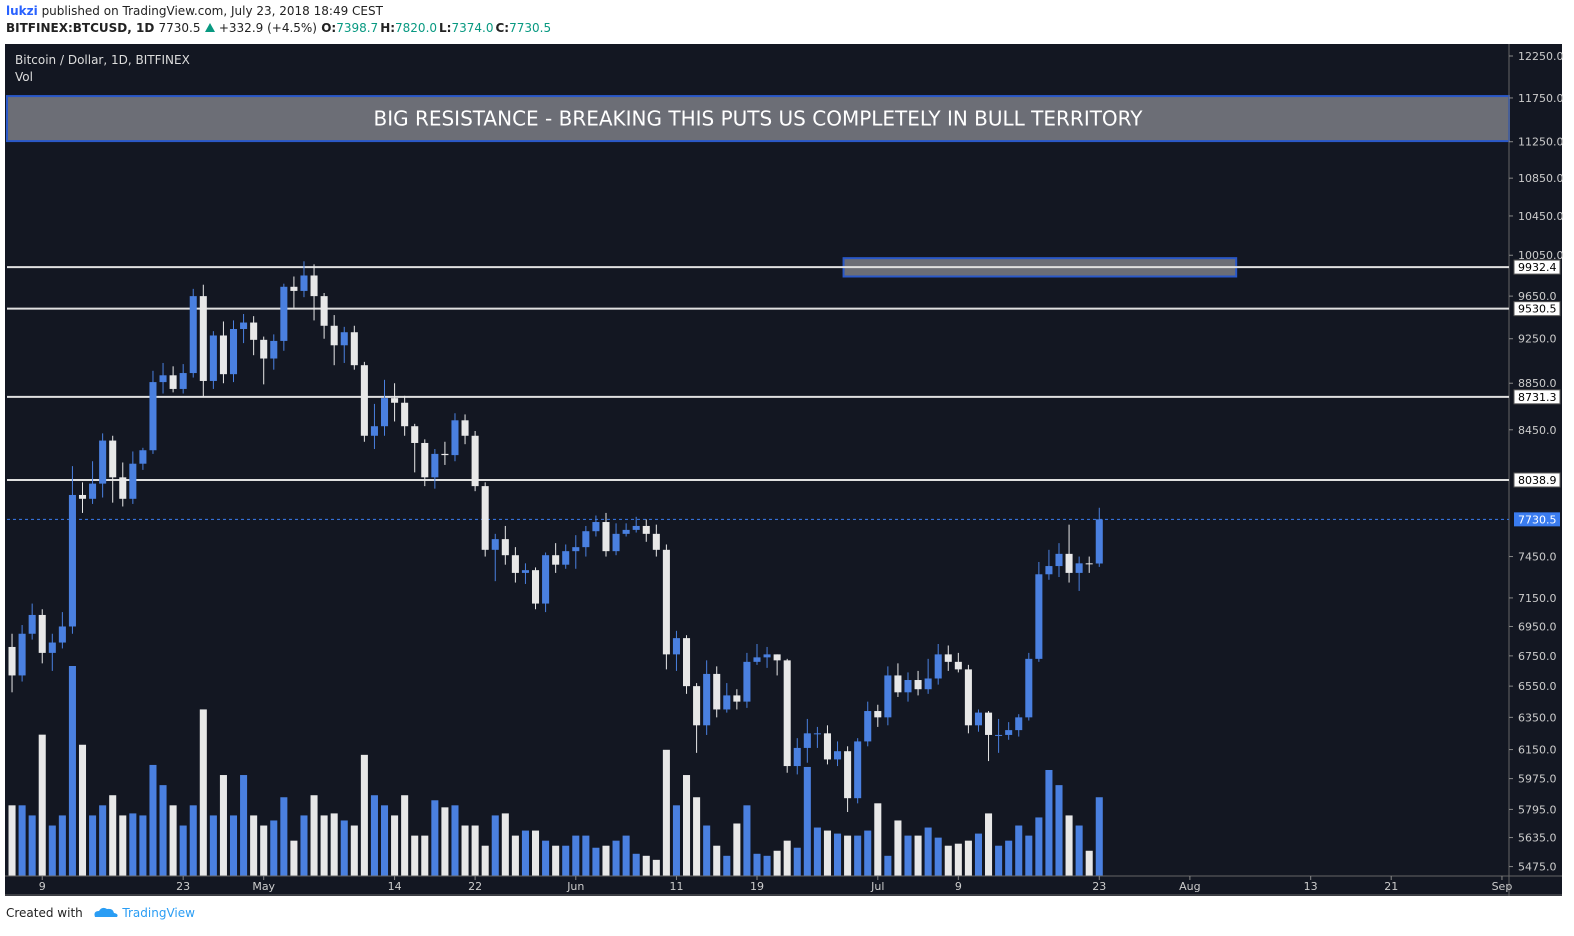 Image resolution: width=1574 pixels, height=936 pixels. I want to click on x-tick-label: Jul, so click(877, 886).